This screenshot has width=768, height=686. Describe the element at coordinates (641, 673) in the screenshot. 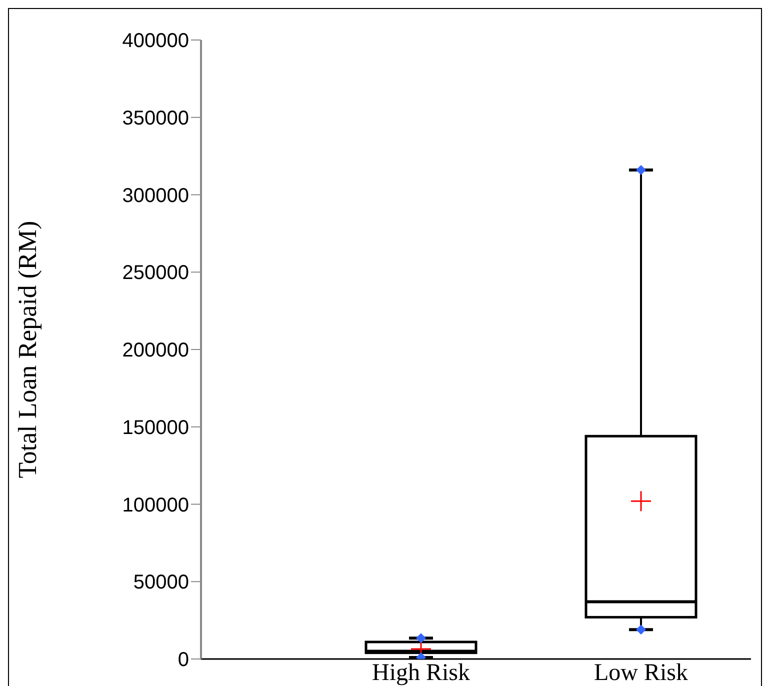

I see `x-tick-label: Low Risk` at that location.